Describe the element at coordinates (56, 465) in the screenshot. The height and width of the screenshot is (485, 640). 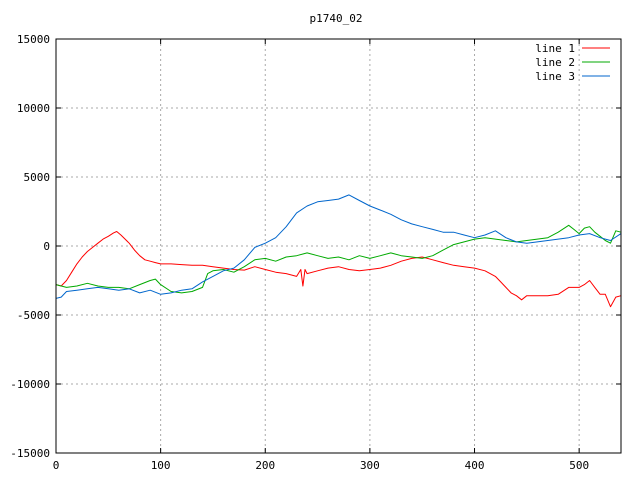
I see `x-tick-label: 0` at that location.